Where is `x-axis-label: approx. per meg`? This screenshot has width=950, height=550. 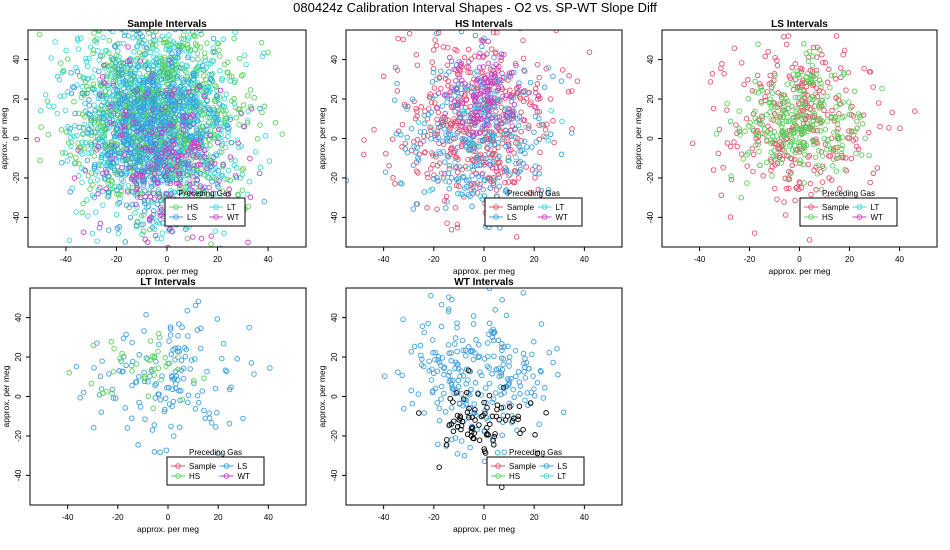
x-axis-label: approx. per meg is located at coordinates (168, 529).